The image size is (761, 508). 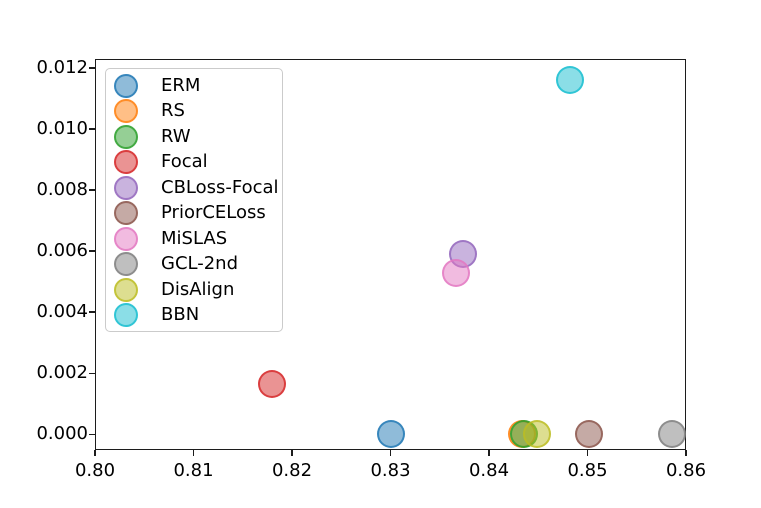 What do you see at coordinates (589, 434) in the screenshot?
I see `scatter-point-priorceloss` at bounding box center [589, 434].